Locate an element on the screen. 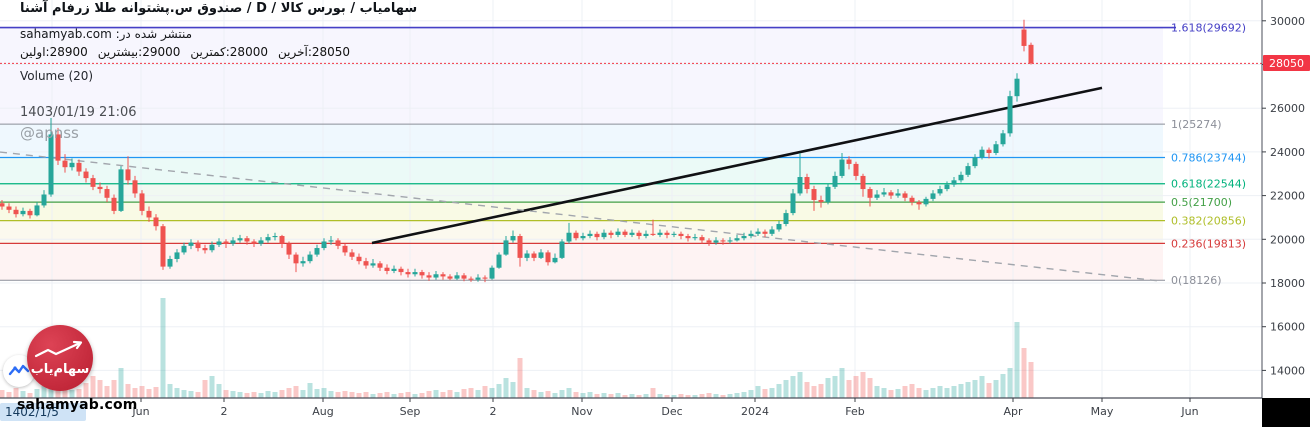  ohlc-pair: کمترین:28000 is located at coordinates (229, 52).